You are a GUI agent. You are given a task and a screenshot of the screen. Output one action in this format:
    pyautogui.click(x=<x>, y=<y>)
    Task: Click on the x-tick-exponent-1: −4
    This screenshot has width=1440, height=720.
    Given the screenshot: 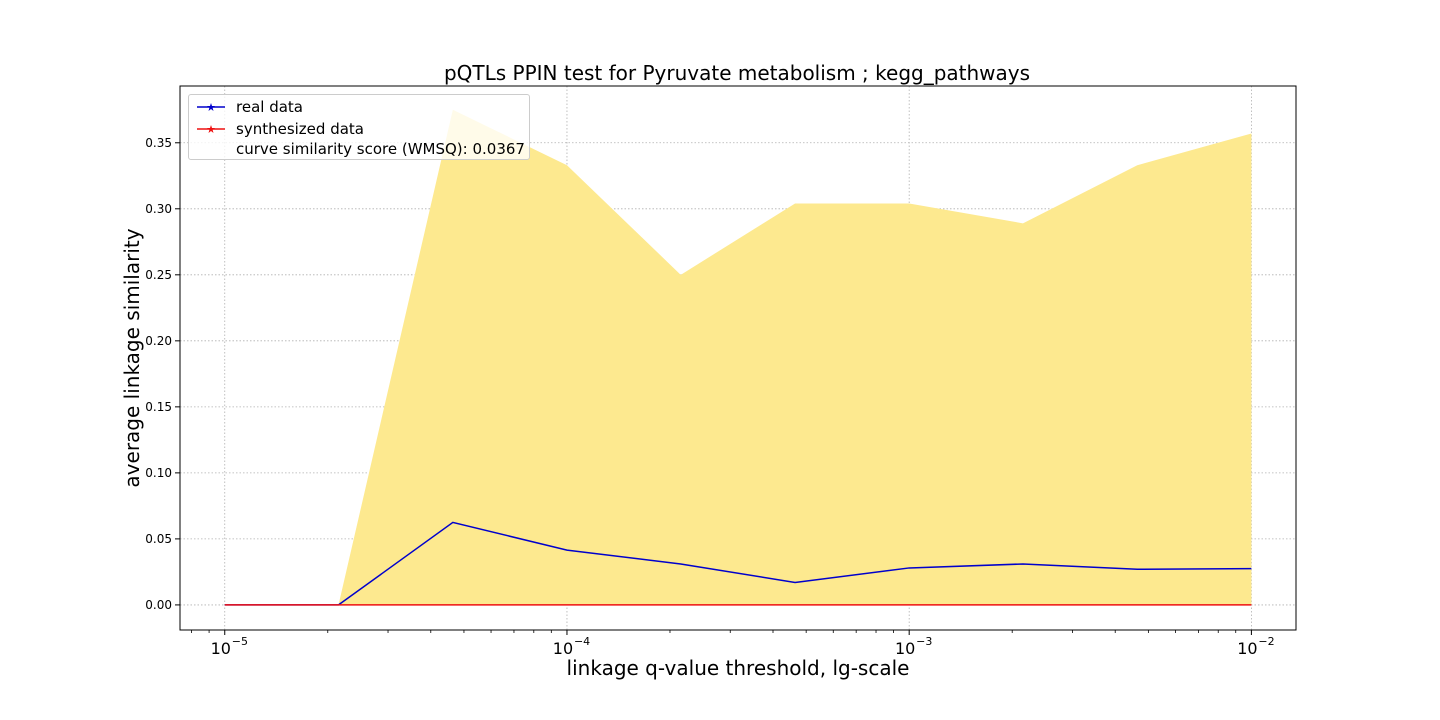 What is the action you would take?
    pyautogui.click(x=582, y=641)
    